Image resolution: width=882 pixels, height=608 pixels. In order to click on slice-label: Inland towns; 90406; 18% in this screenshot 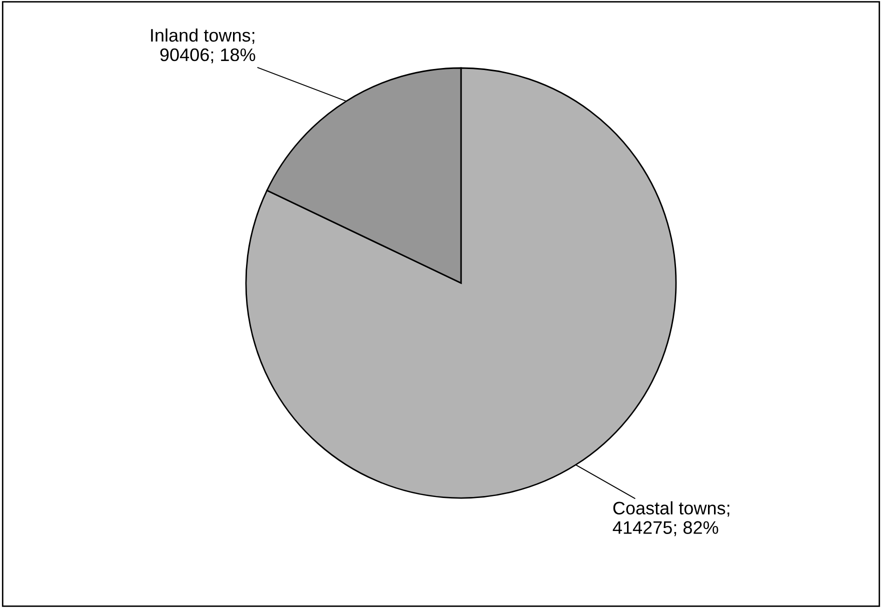, I will do `click(203, 46)`.